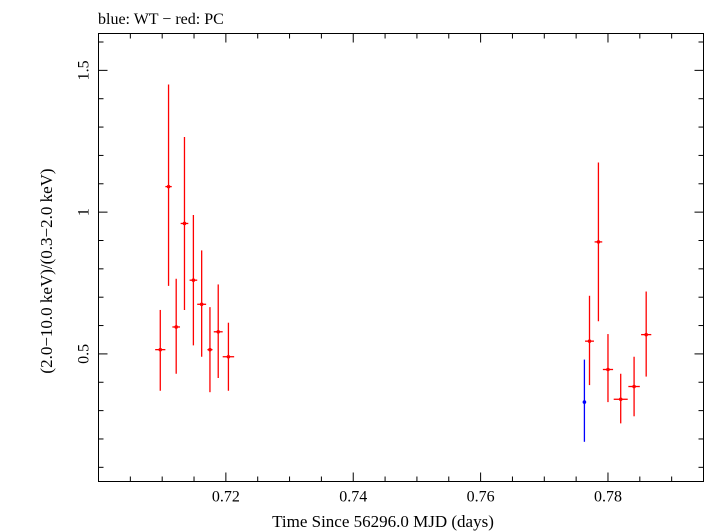 Image resolution: width=705 pixels, height=532 pixels. I want to click on x-tick-label: 0.74, so click(353, 497).